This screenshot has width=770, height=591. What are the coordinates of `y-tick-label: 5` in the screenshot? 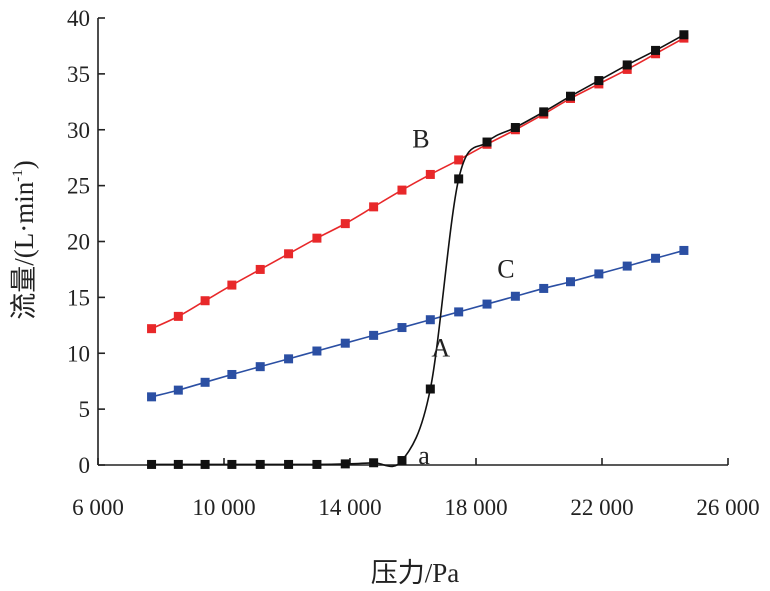 It's located at (85, 409).